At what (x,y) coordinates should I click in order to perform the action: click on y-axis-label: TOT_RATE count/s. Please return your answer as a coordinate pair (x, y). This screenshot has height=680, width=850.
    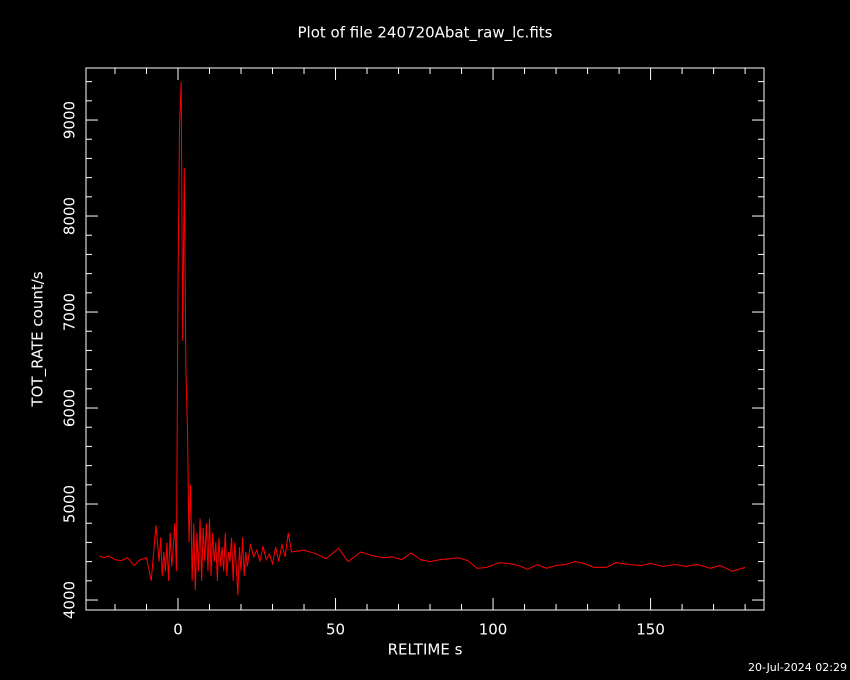
    Looking at the image, I should click on (38, 339).